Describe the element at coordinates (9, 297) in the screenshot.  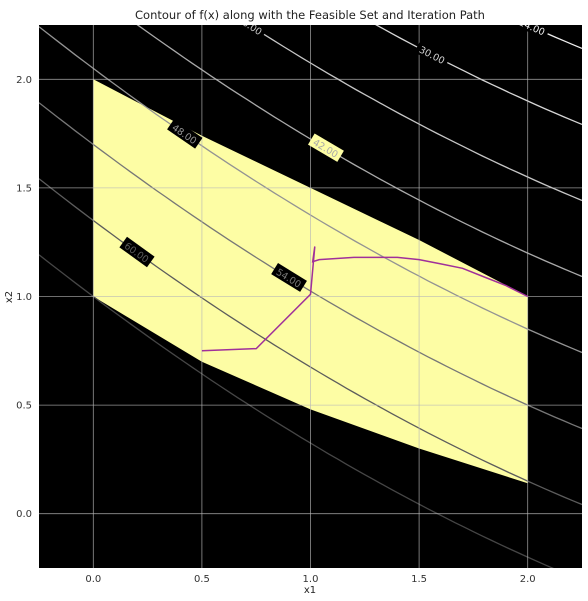
I see `y-axis-label: x2` at that location.